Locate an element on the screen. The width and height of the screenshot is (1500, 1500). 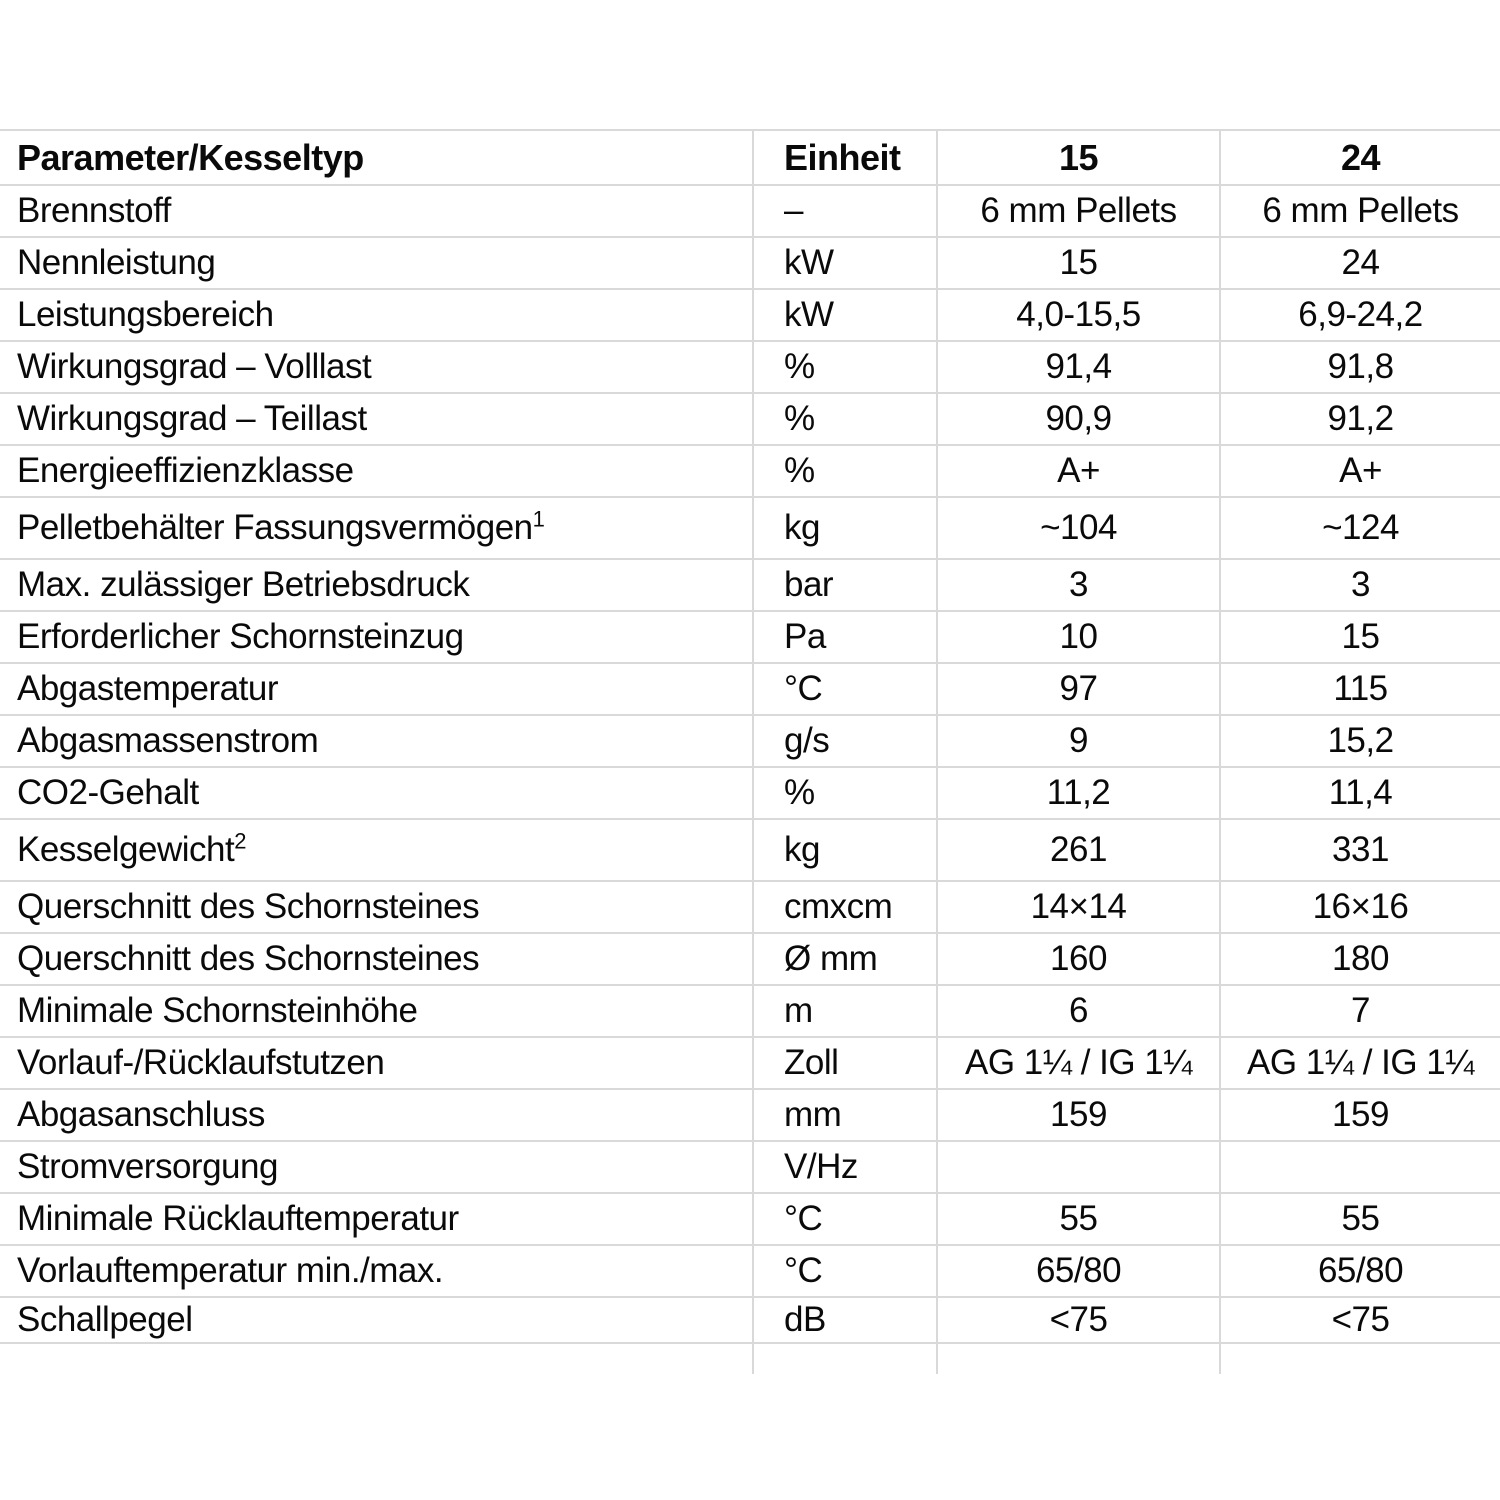
value-cell-model-15: 65/80 is located at coordinates (1078, 1271).